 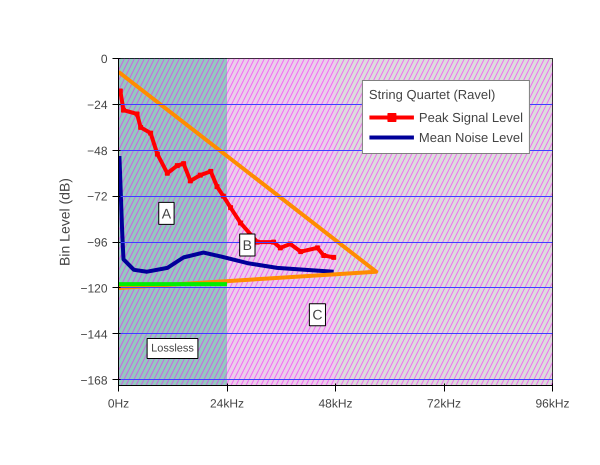 I want to click on legend-title: String Quartet (Ravel), so click(x=432, y=94).